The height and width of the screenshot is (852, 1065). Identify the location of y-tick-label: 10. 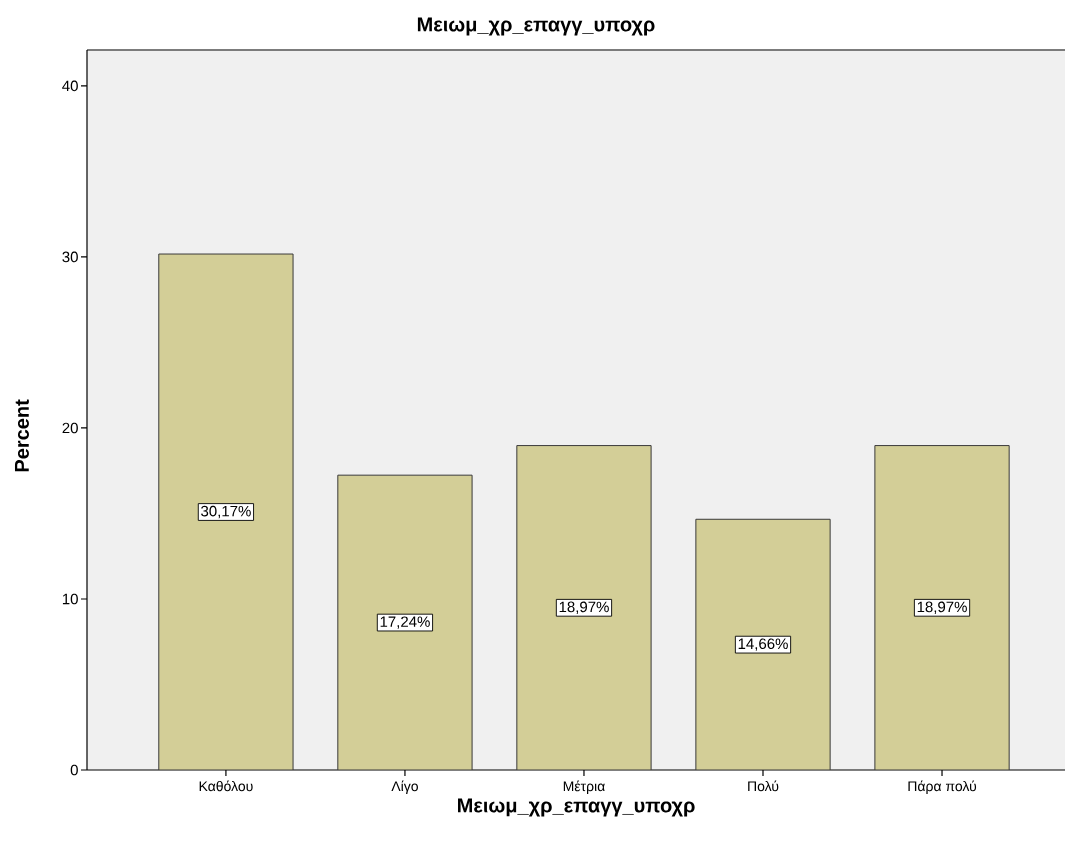
(70, 599).